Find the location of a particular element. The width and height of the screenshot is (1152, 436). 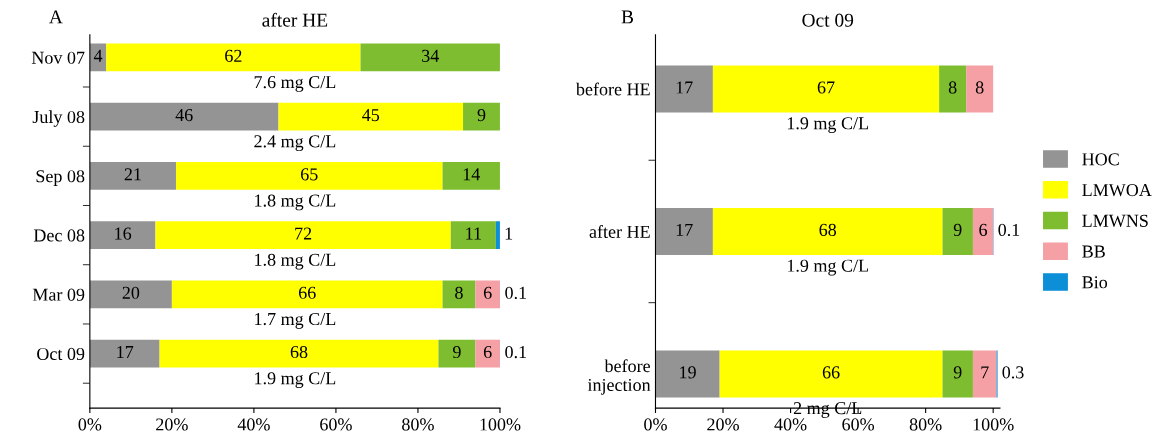

data-label: 34 is located at coordinates (430, 55).